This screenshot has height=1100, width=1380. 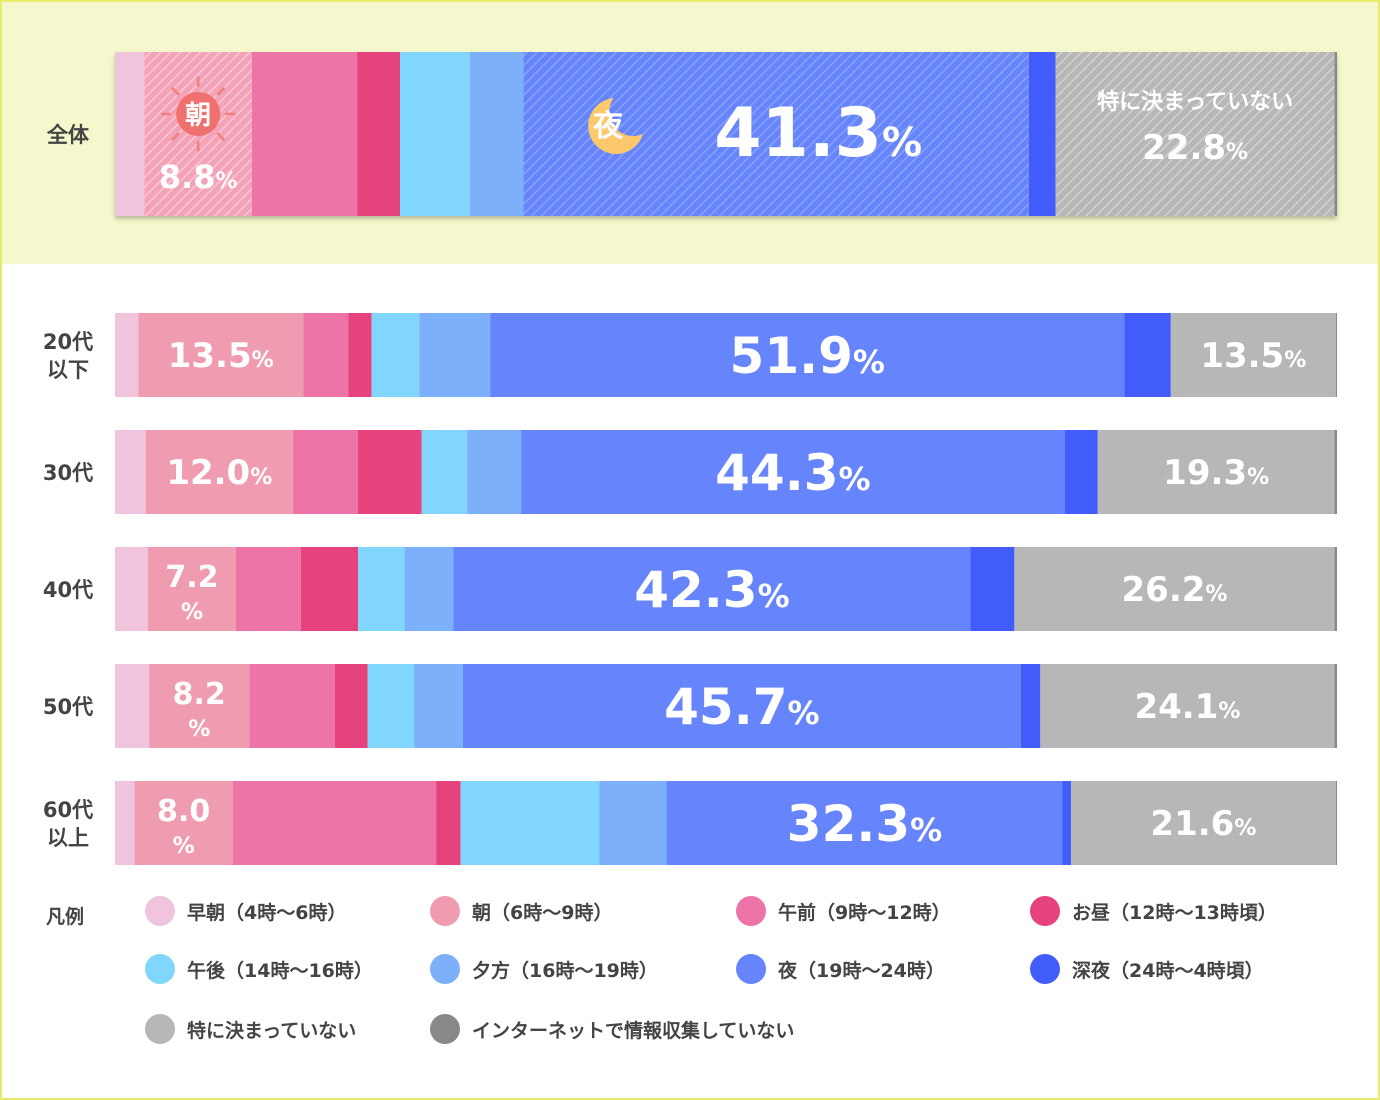 What do you see at coordinates (68, 473) in the screenshot?
I see `row-label: 30代` at bounding box center [68, 473].